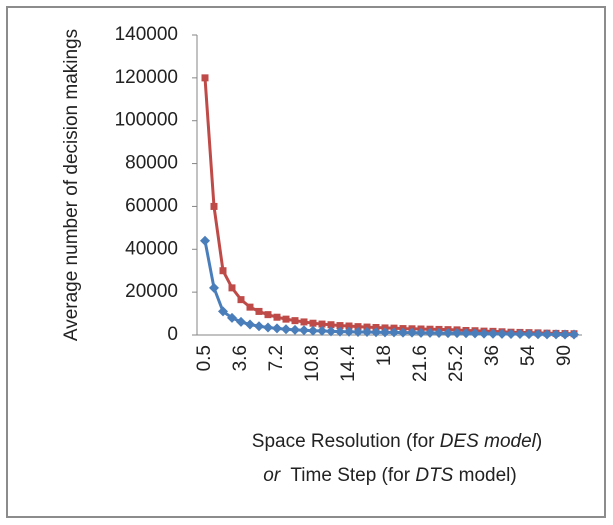 This screenshot has height=525, width=613. Describe the element at coordinates (484, 475) in the screenshot. I see `x-title-part: model)` at that location.